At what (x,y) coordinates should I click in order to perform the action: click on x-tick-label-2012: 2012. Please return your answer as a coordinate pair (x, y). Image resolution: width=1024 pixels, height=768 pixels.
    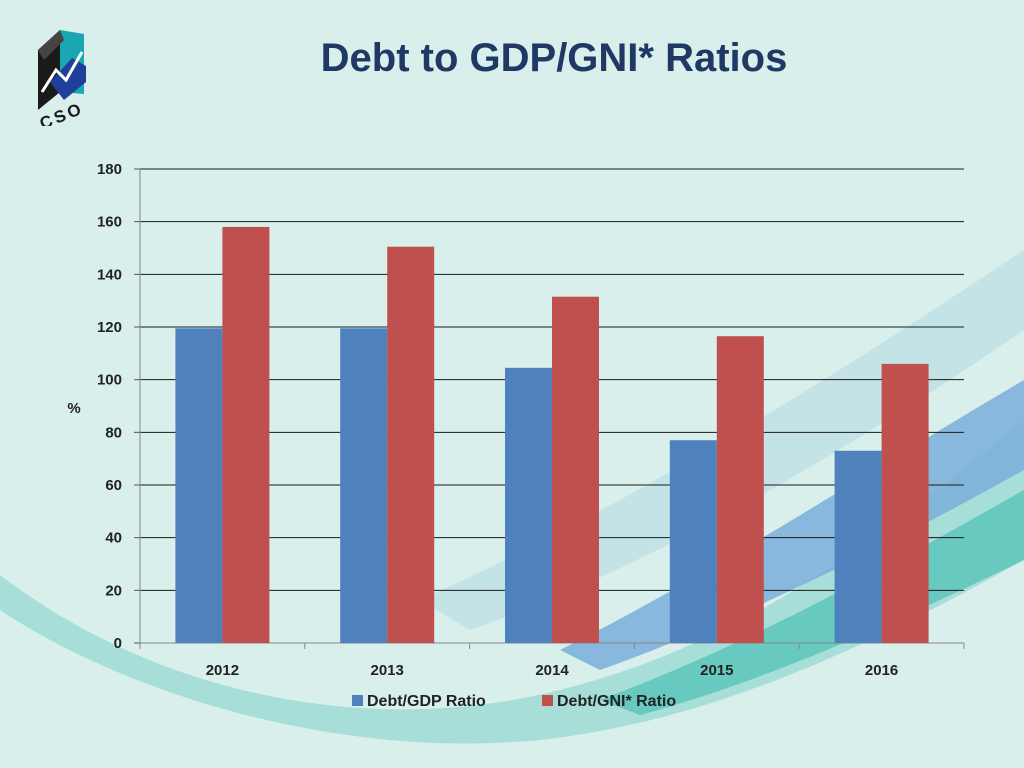
    Looking at the image, I should click on (222, 670).